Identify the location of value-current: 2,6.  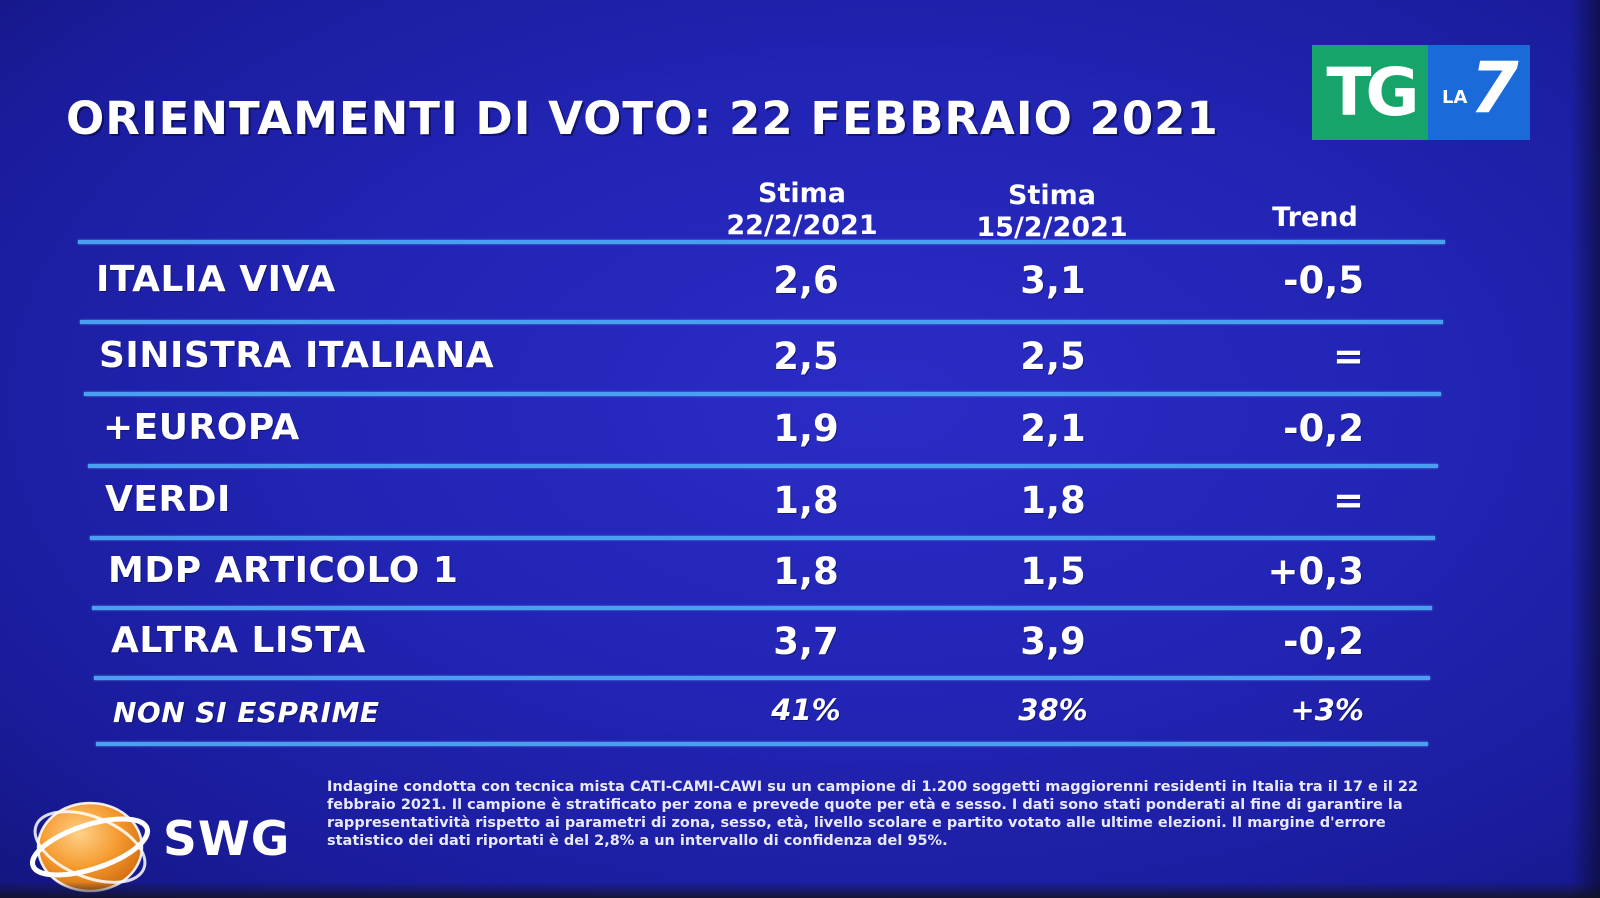
(806, 281).